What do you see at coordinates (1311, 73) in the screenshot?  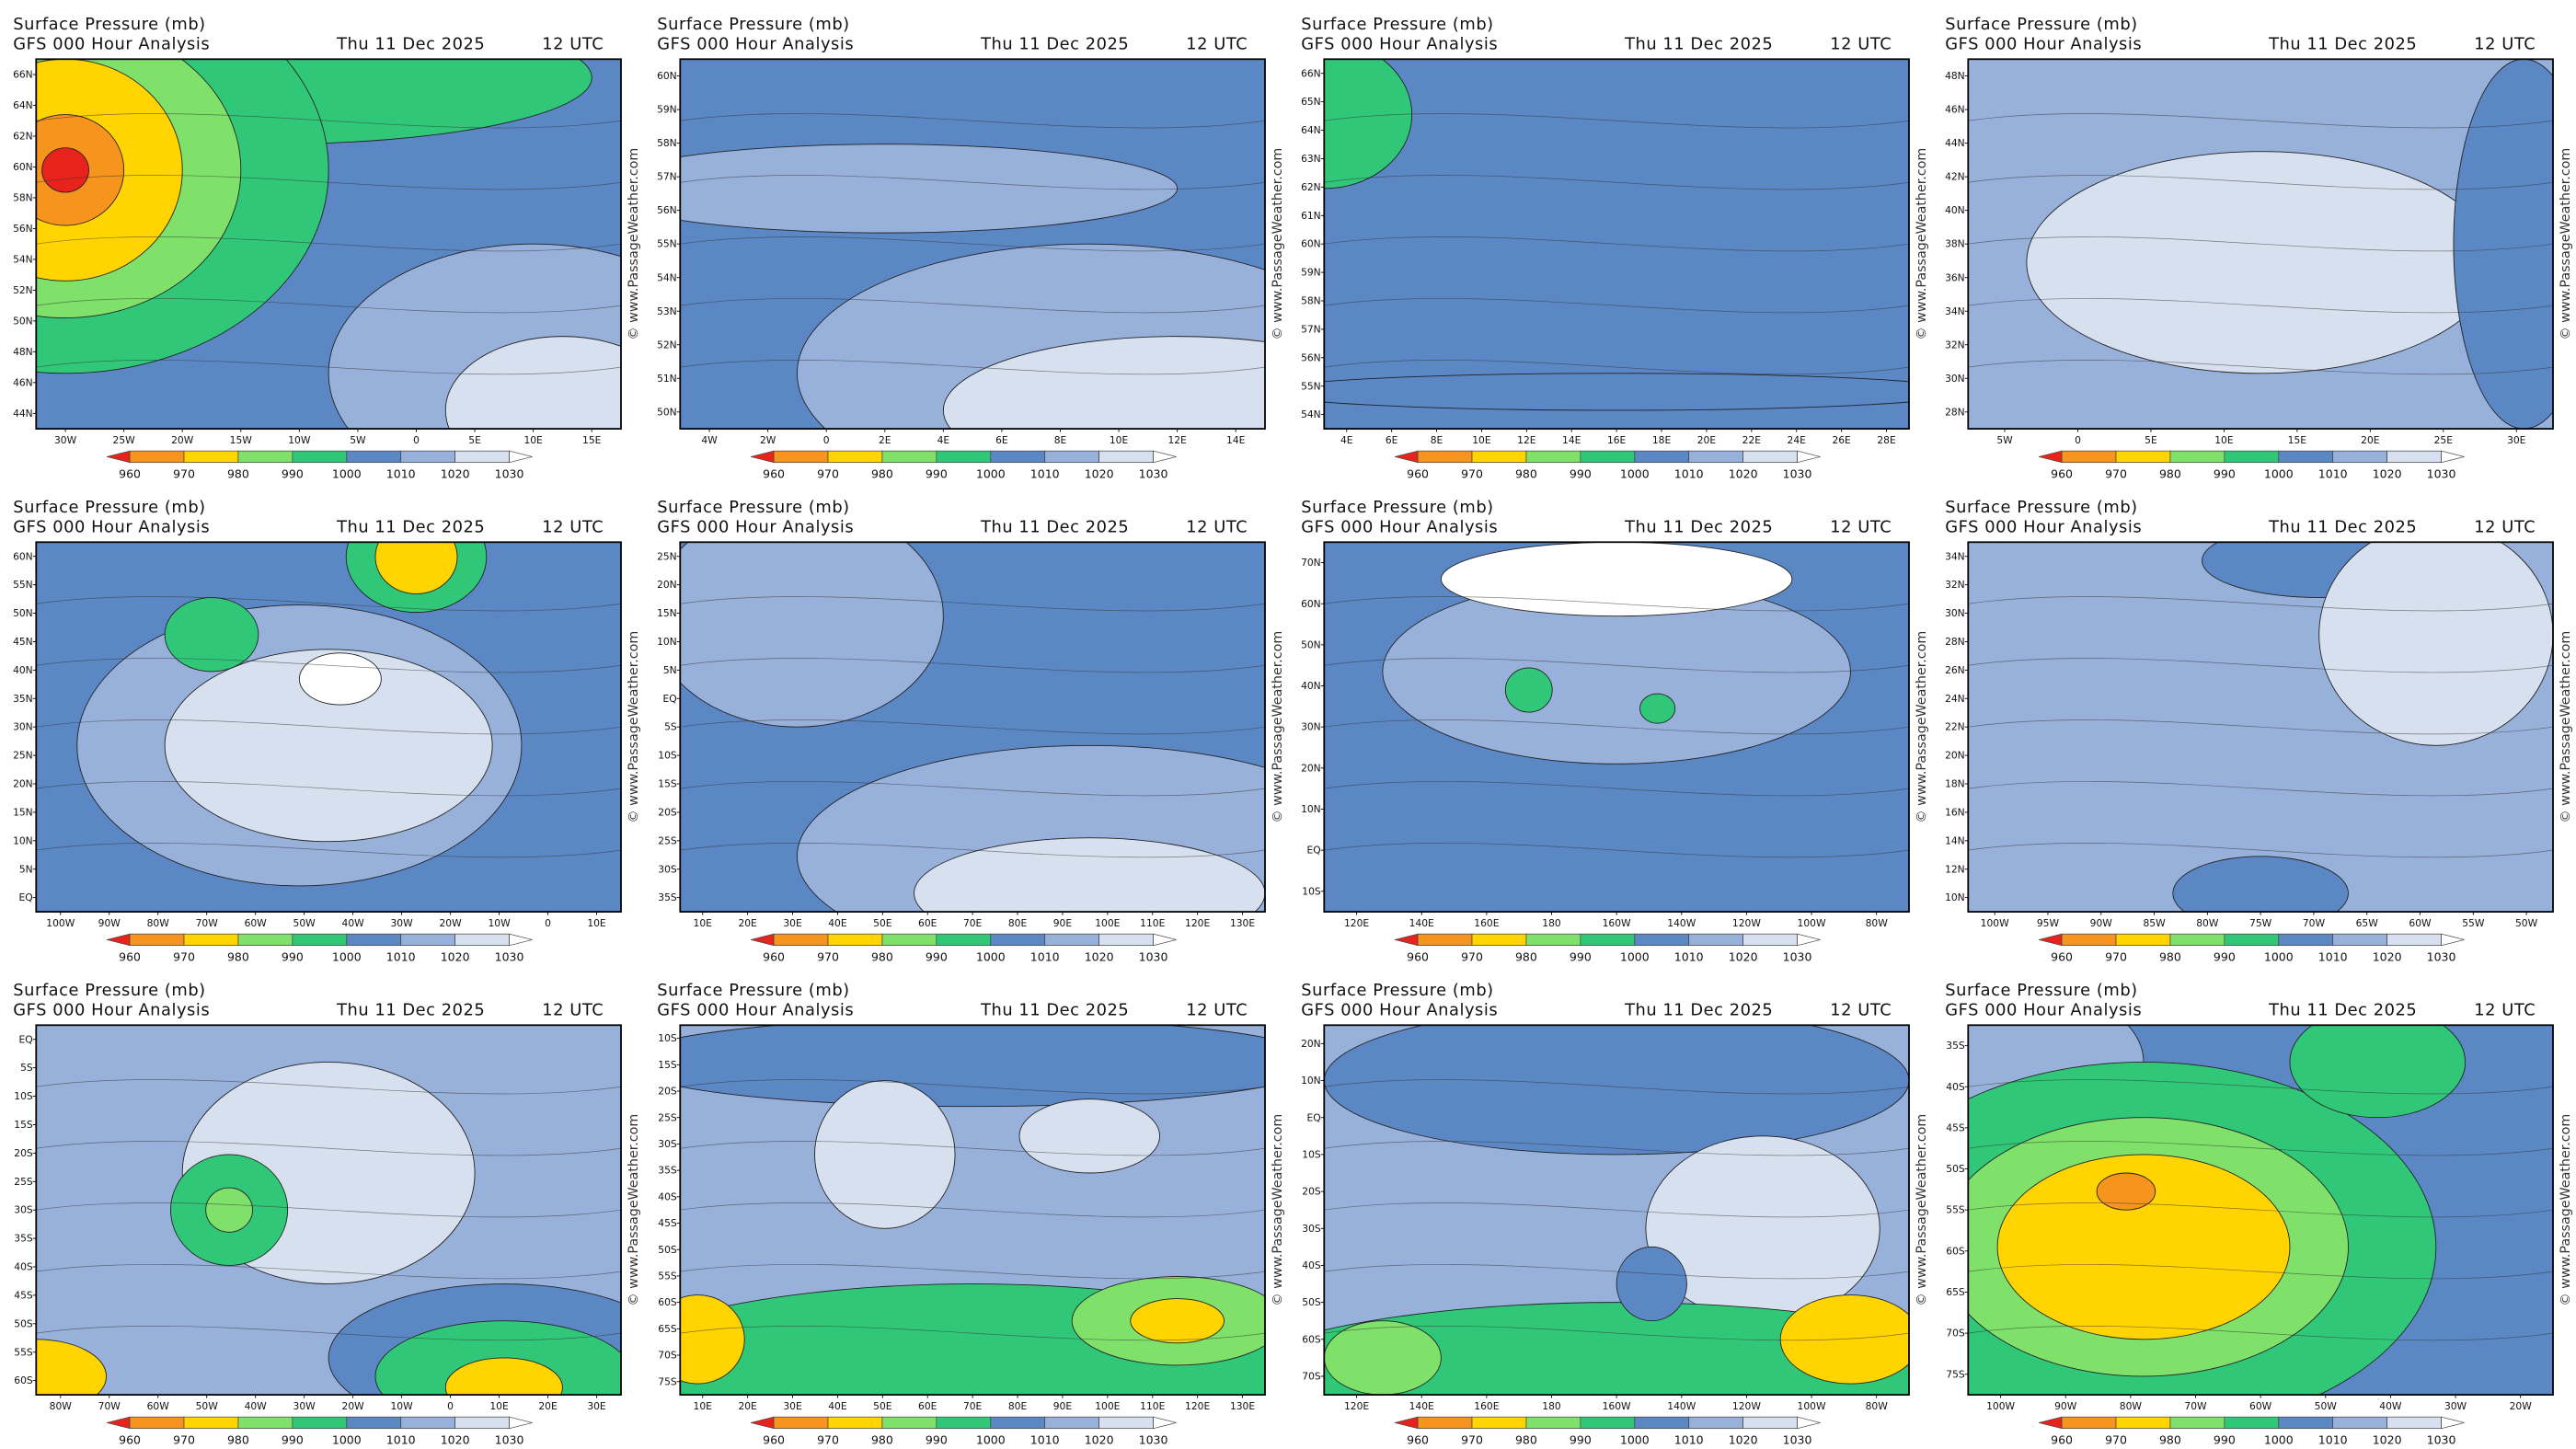 I see `y-tick-label: 66N` at bounding box center [1311, 73].